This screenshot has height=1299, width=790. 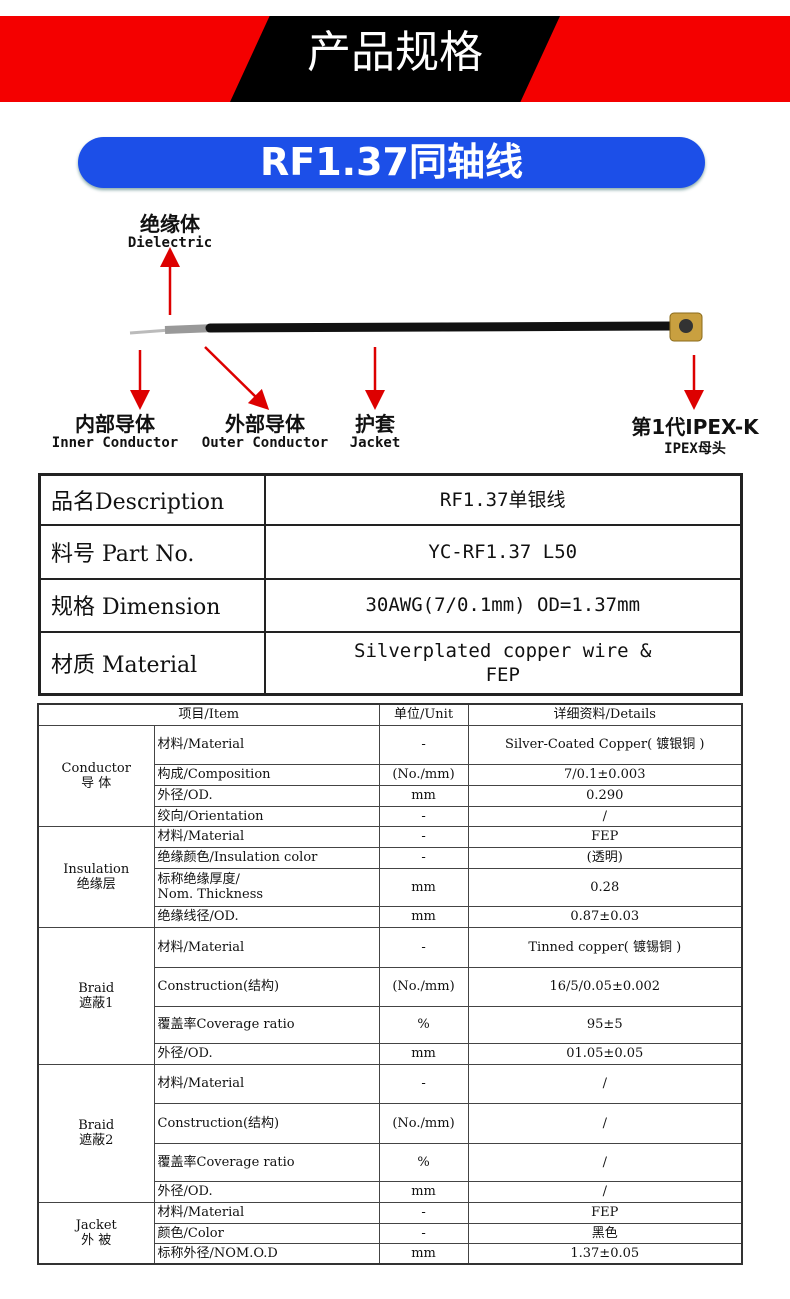 What do you see at coordinates (605, 887) in the screenshot?
I see `spec-details: 0.28` at bounding box center [605, 887].